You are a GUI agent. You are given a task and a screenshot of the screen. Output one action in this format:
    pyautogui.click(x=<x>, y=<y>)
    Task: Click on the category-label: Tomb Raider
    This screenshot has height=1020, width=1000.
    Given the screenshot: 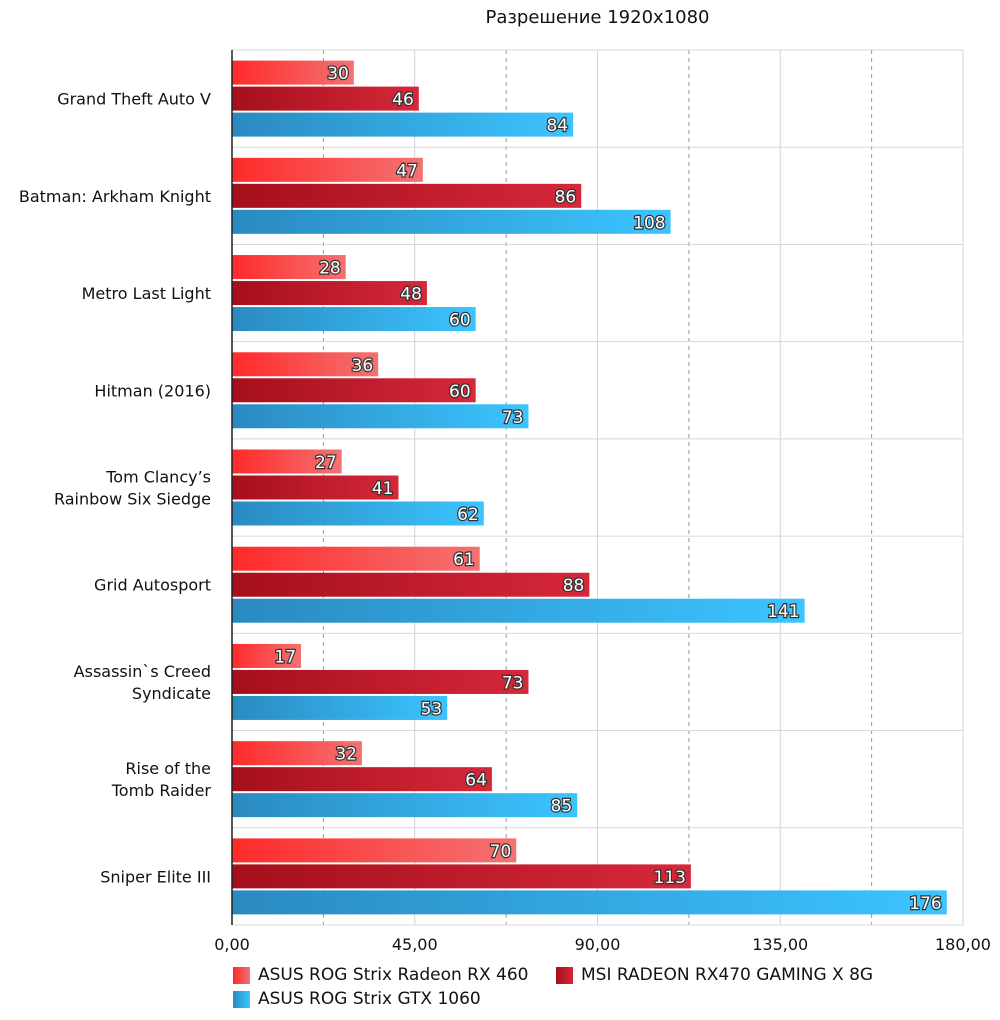 What is the action you would take?
    pyautogui.click(x=161, y=790)
    